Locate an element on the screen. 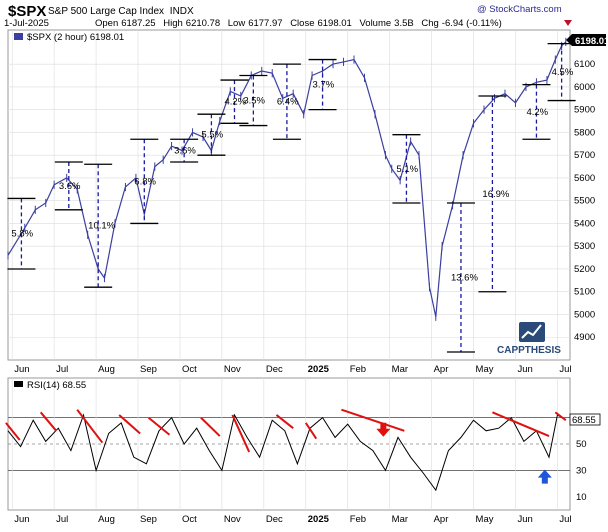 The width and height of the screenshot is (608, 532). close-value: 6198.01 is located at coordinates (334, 23).